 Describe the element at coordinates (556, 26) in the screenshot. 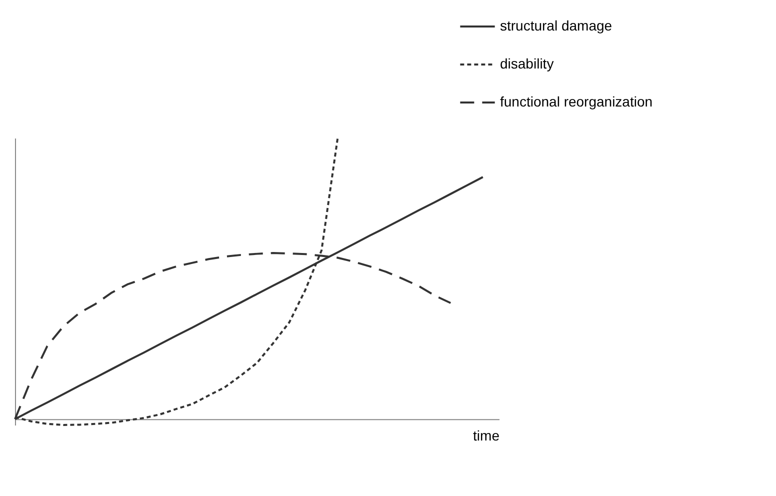

I see `legend-label: structural damage` at that location.